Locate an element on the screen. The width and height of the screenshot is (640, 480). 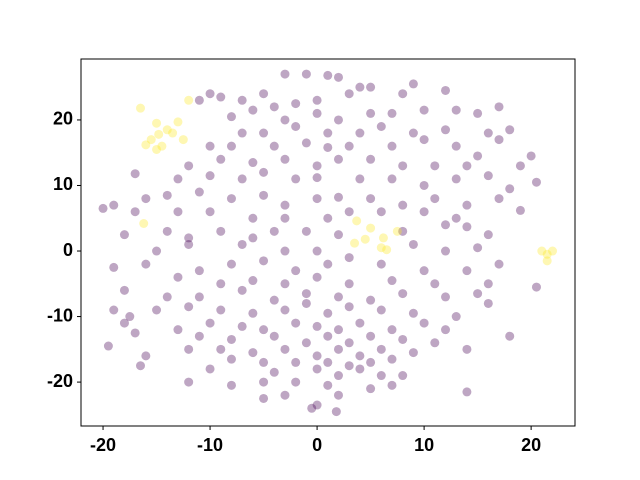
x-tick-label: 10 is located at coordinates (424, 445).